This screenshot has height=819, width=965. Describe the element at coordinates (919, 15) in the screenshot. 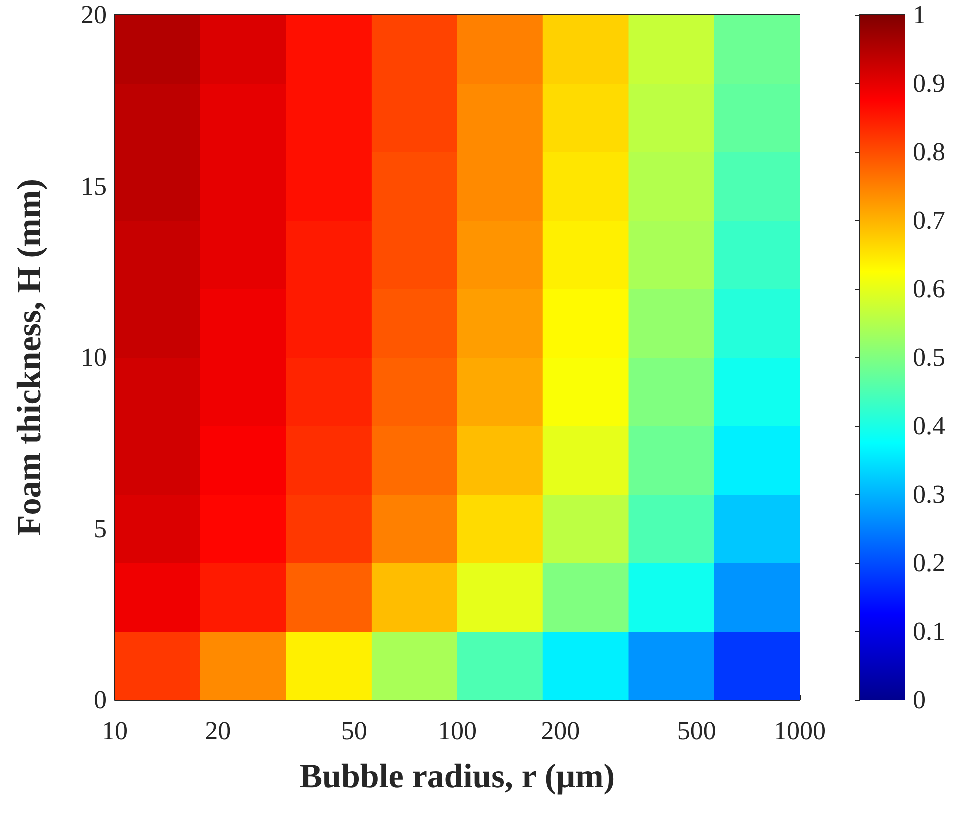

I see `color-bar-label: 1` at that location.